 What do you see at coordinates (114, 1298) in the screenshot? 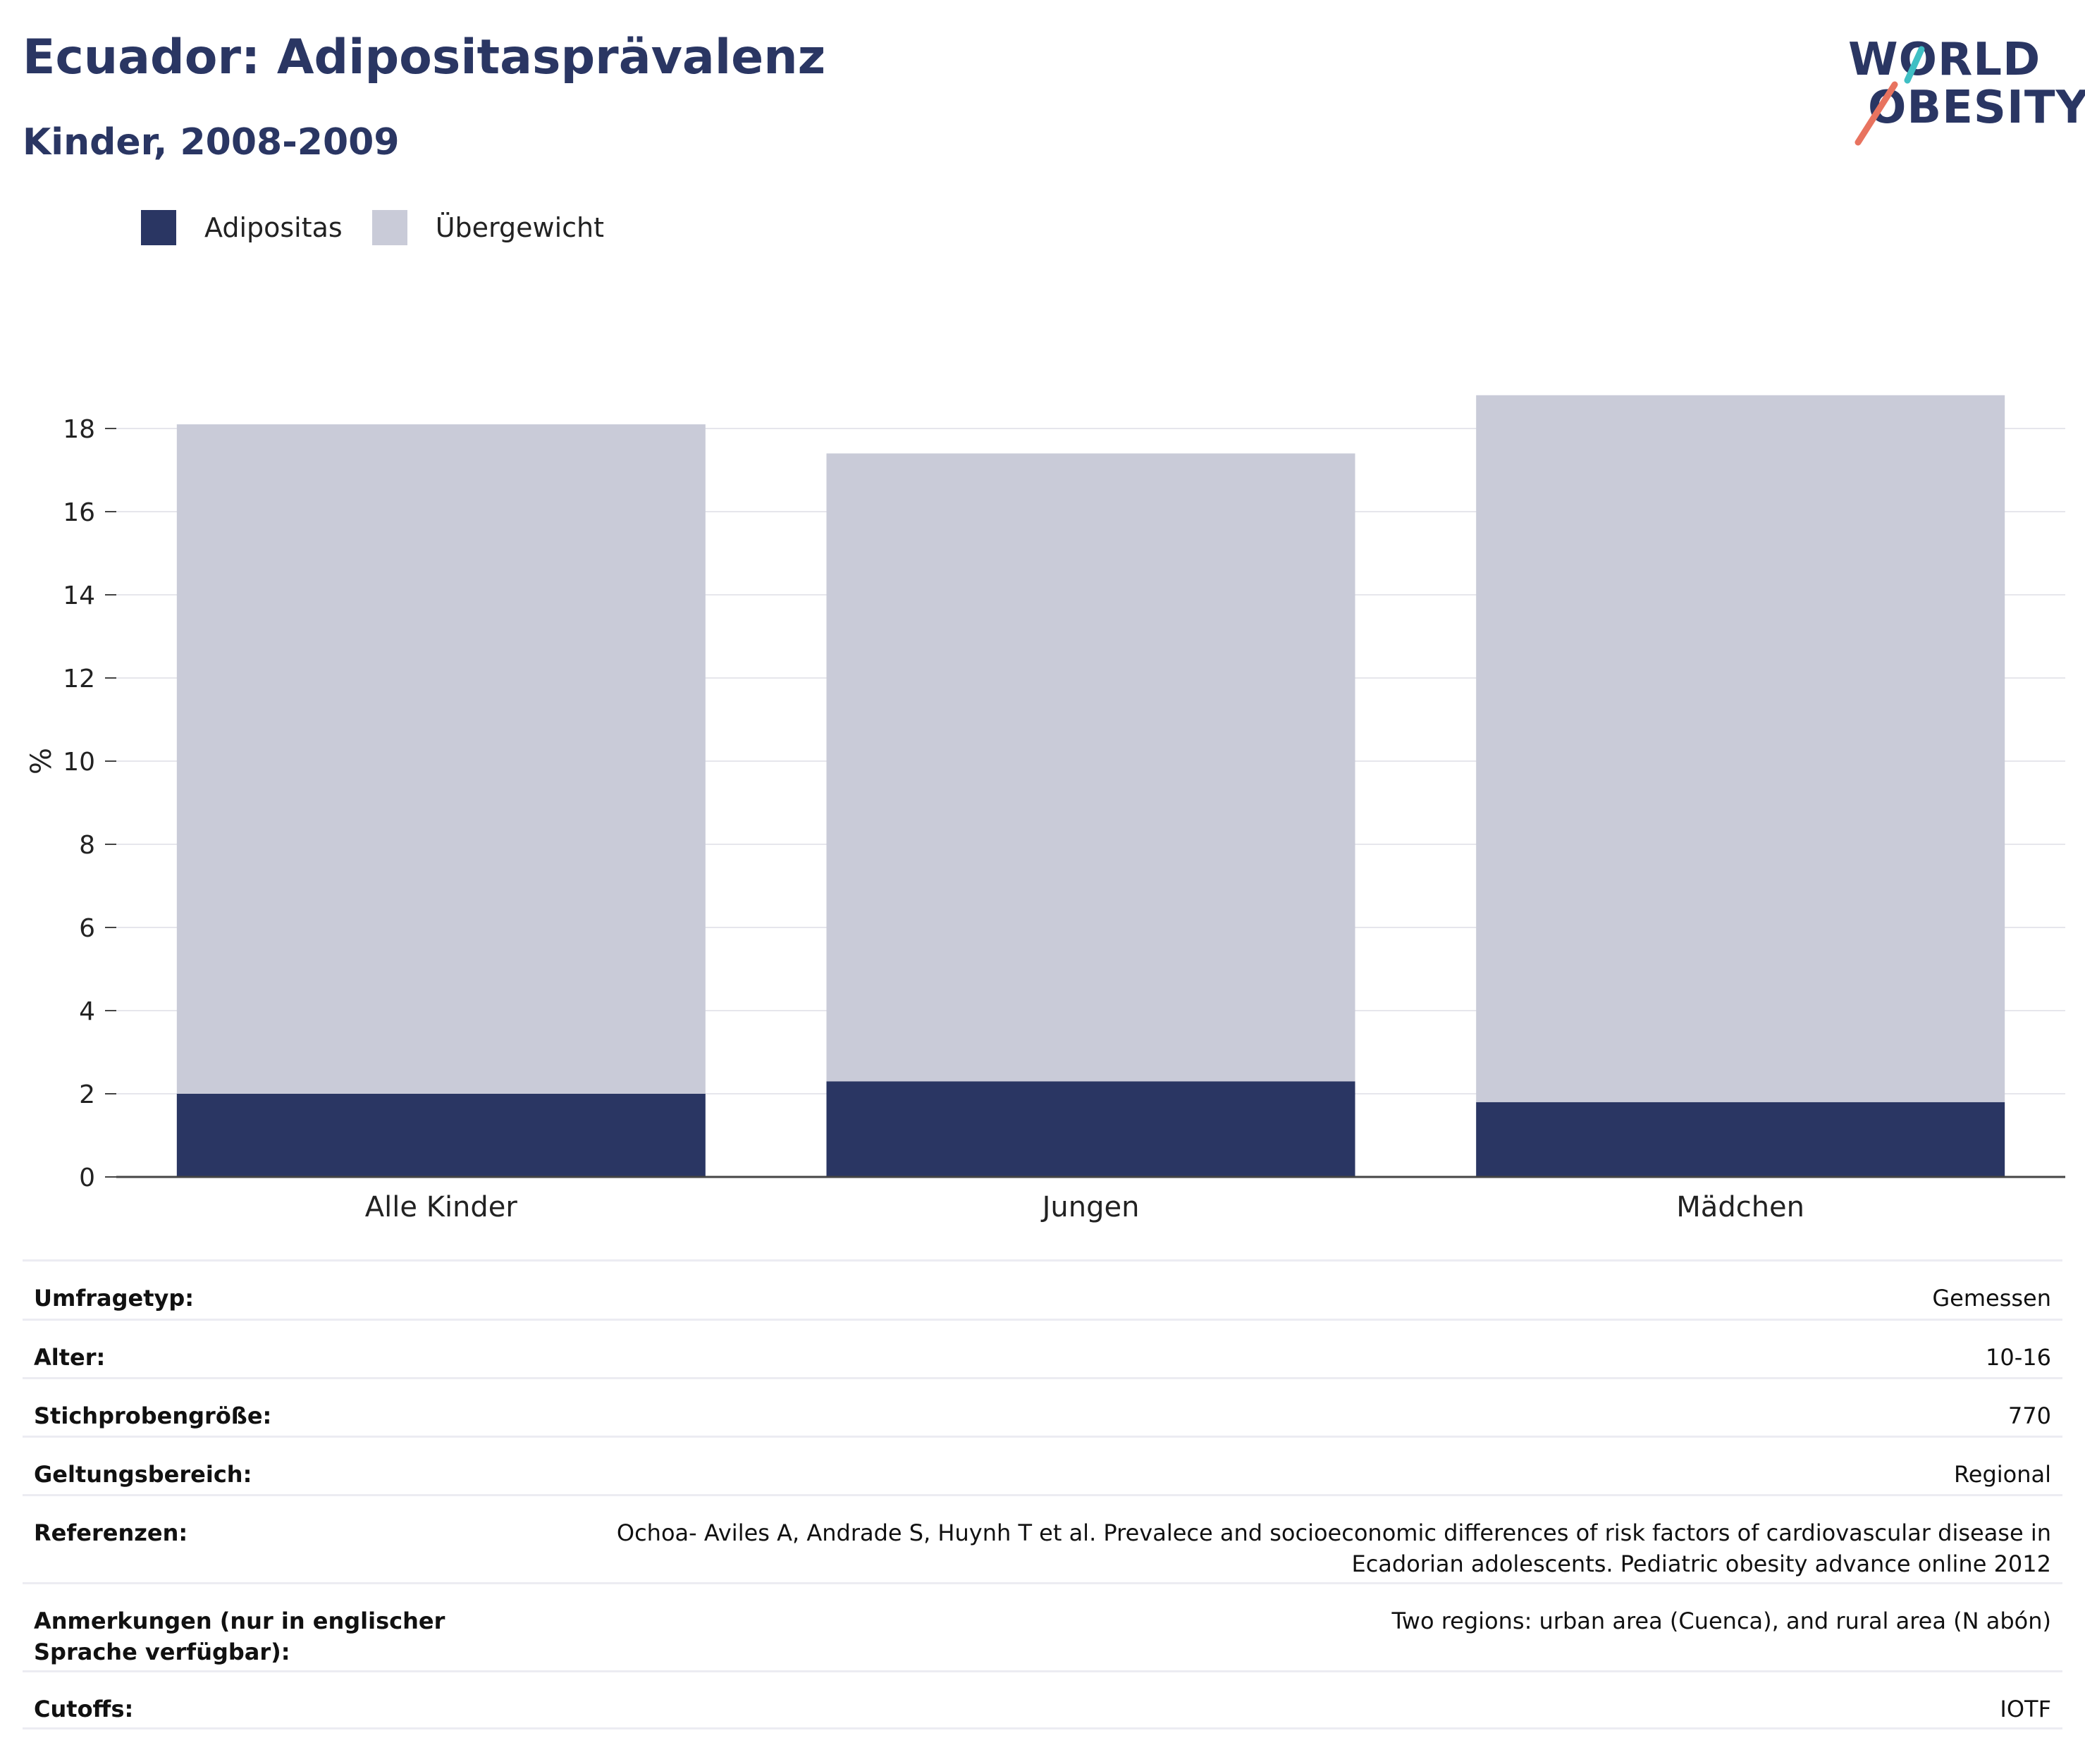
I see `info-label: Umfragetyp:` at bounding box center [114, 1298].